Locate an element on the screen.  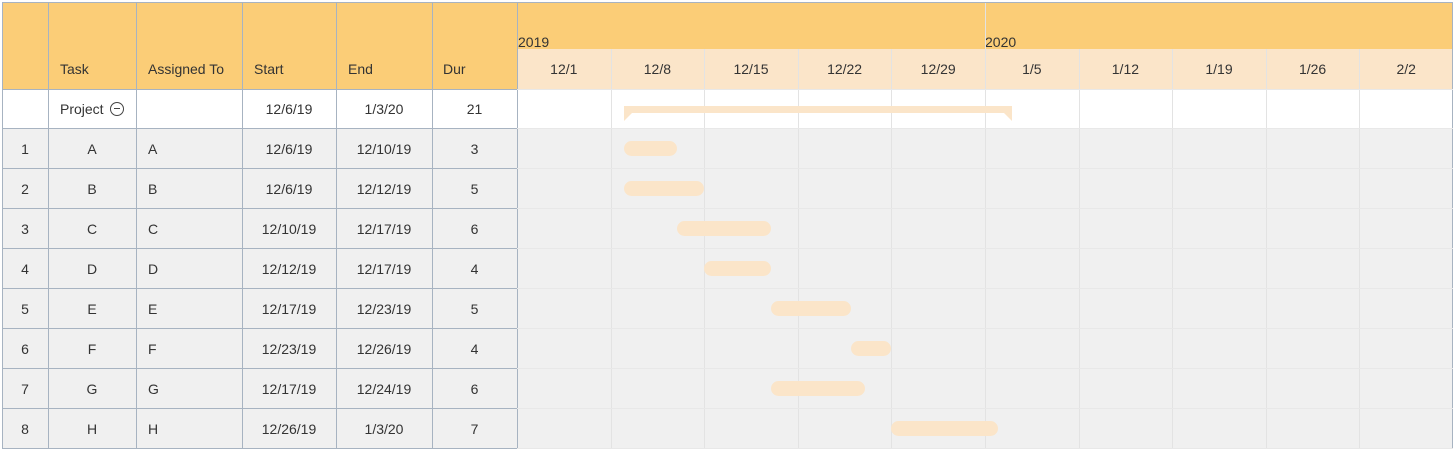
task-row: 7 G G 12/17/19 12/24/19 6 is located at coordinates (727, 389).